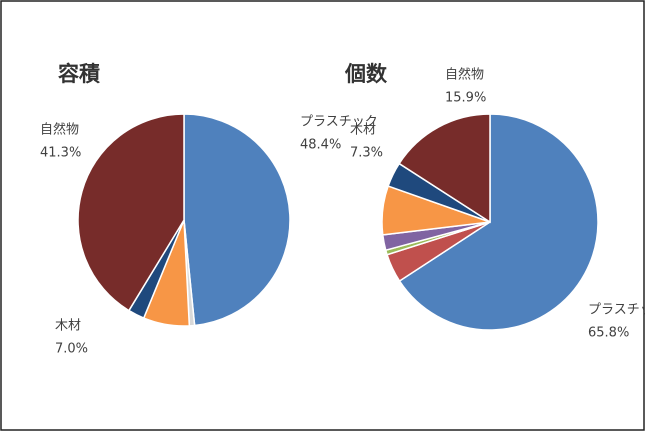 The height and width of the screenshot is (431, 645). Describe the element at coordinates (79, 74) in the screenshot. I see `chart-title: 容積` at that location.